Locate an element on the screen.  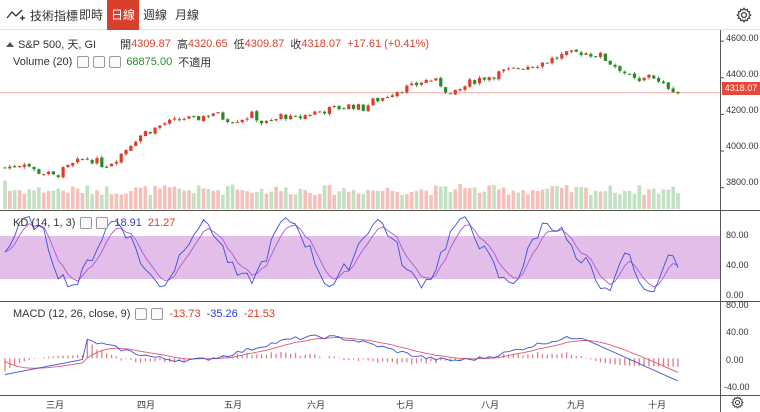
volume-label: Volume (20) is located at coordinates (43, 62).